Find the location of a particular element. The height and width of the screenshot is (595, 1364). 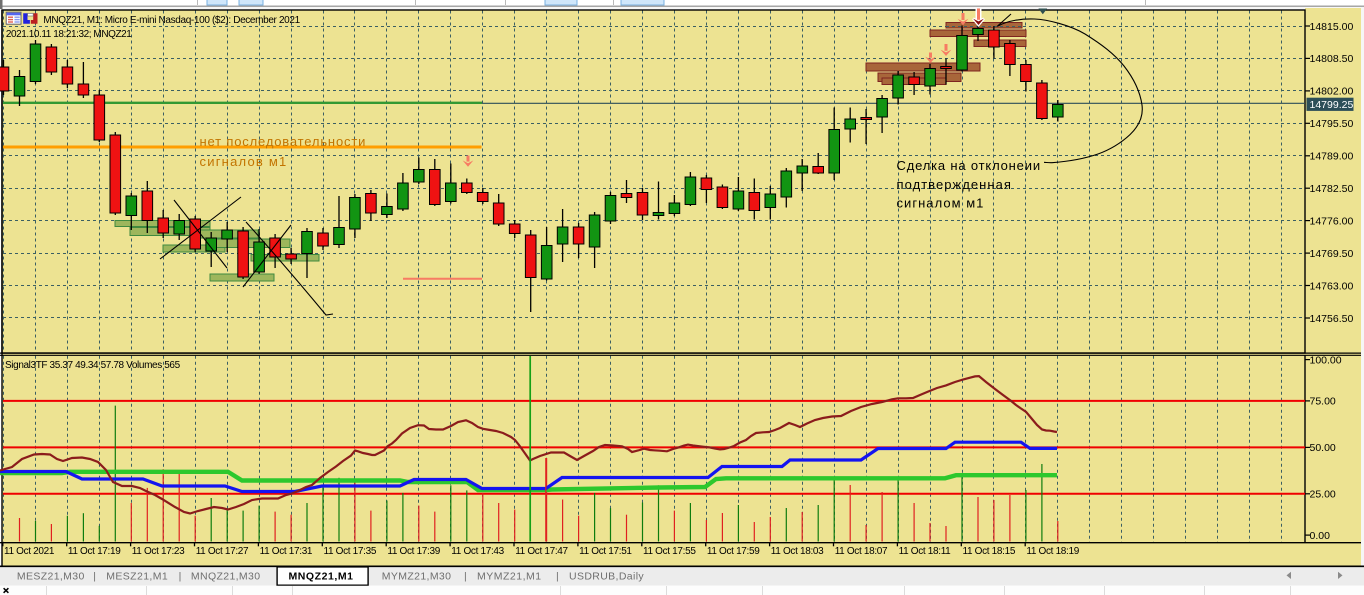

svg-text: 11 Oct 17:27 is located at coordinates (222, 551).